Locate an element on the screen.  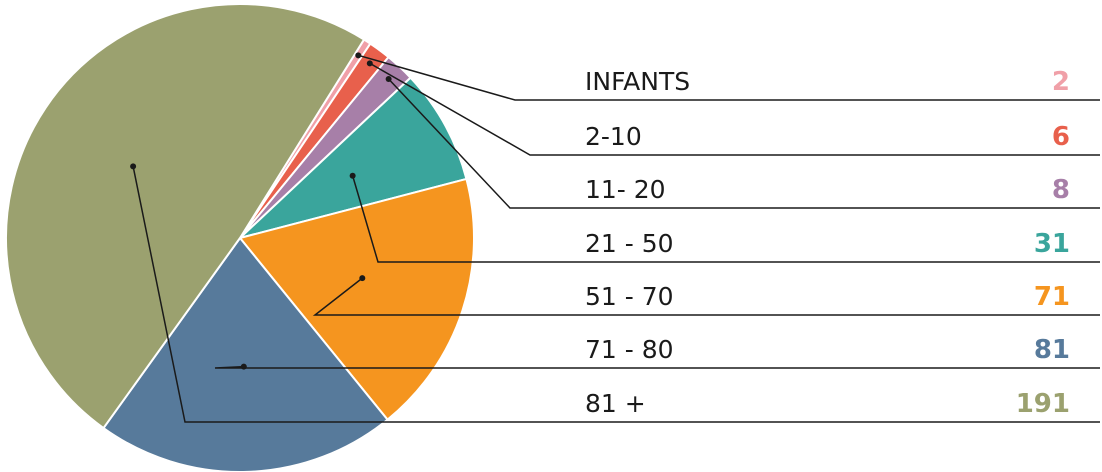
value-label: 6 is located at coordinates (1061, 137).